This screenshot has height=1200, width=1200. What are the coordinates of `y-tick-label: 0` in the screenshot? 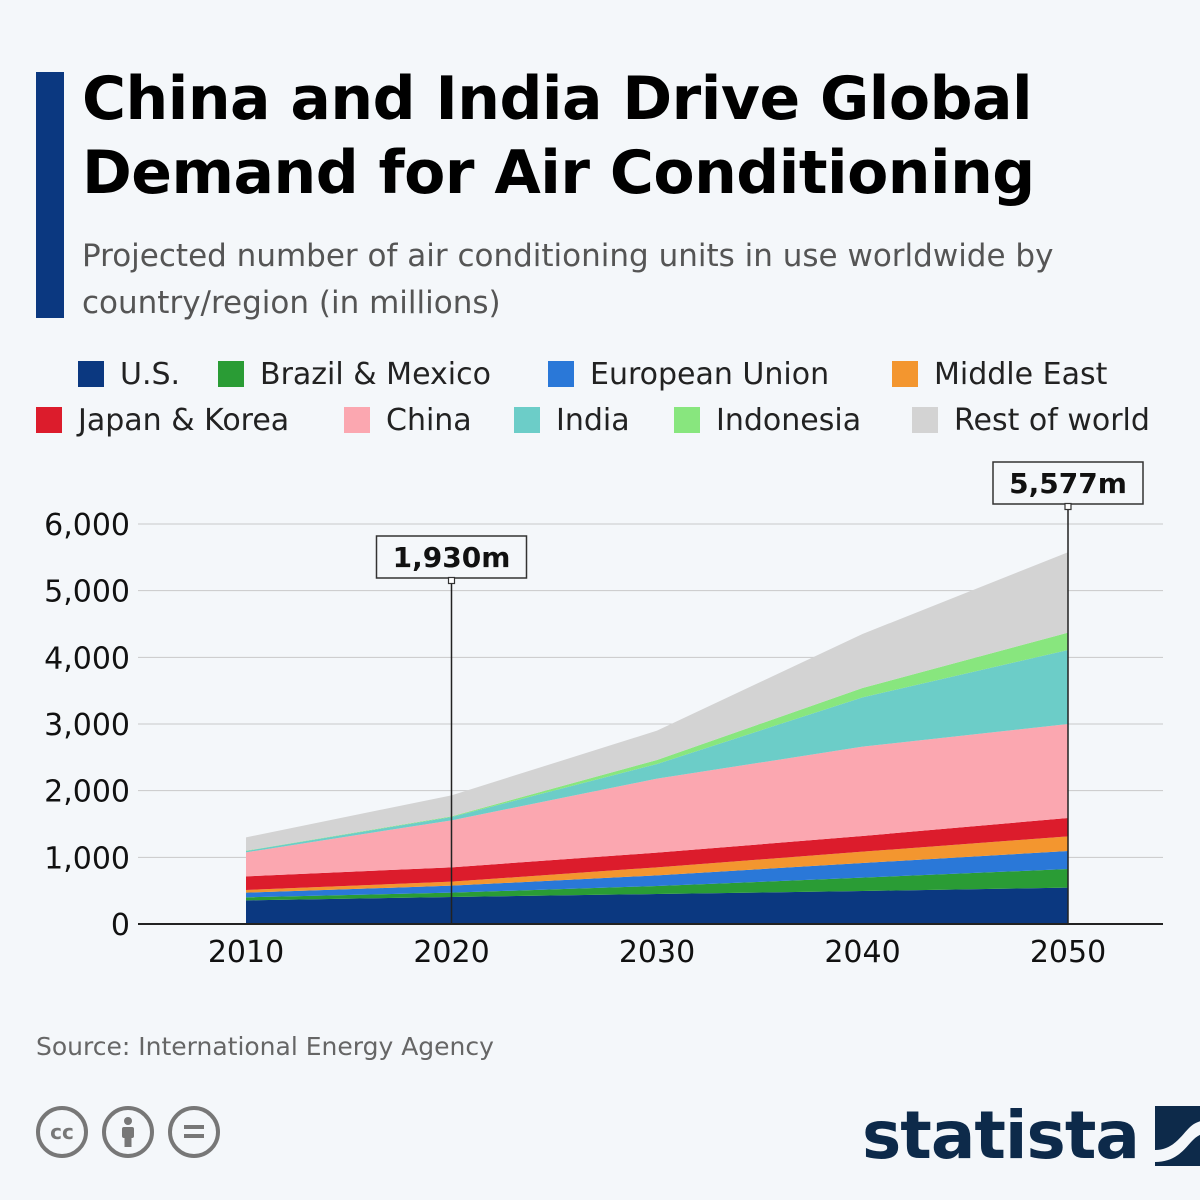 It's located at (120, 925).